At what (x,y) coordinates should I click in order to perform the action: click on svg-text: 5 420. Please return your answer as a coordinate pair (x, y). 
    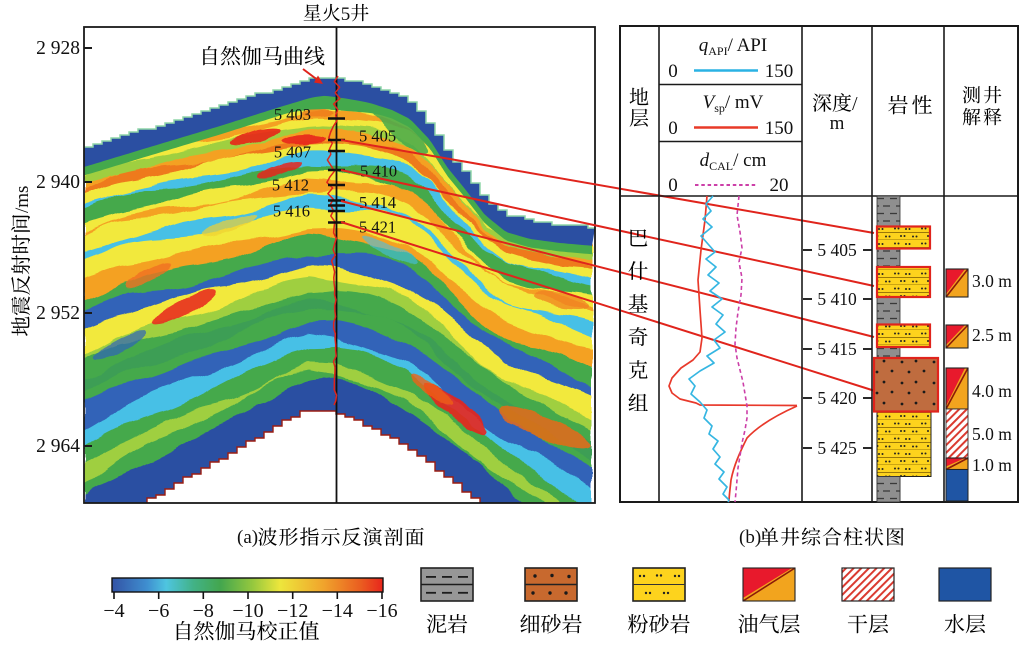
    Looking at the image, I should click on (837, 398).